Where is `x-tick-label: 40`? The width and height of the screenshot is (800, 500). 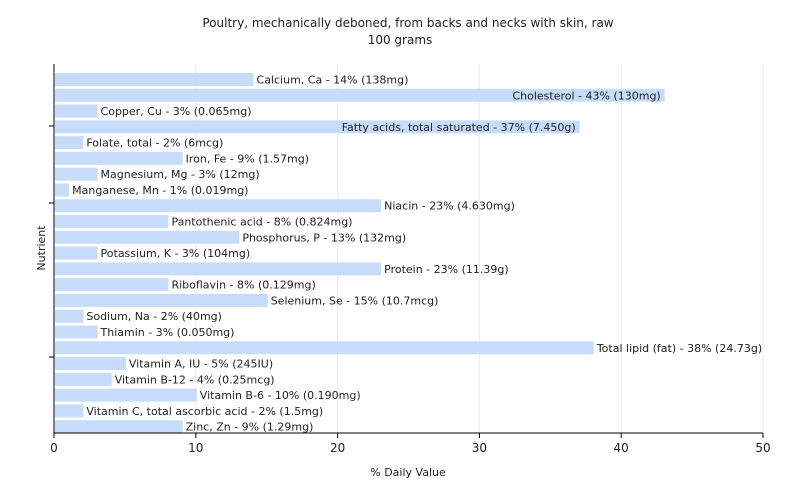 x-tick-label: 40 is located at coordinates (621, 448).